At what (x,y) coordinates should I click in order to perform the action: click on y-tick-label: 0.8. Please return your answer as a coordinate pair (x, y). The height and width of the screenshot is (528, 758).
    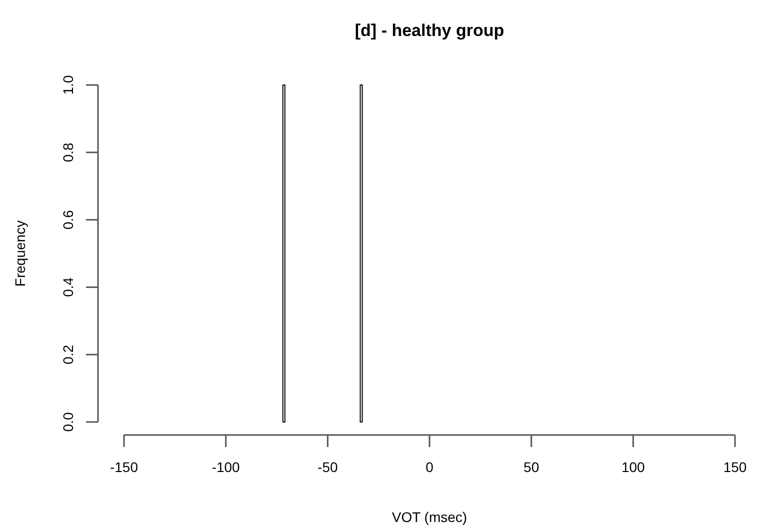
    Looking at the image, I should click on (68, 152).